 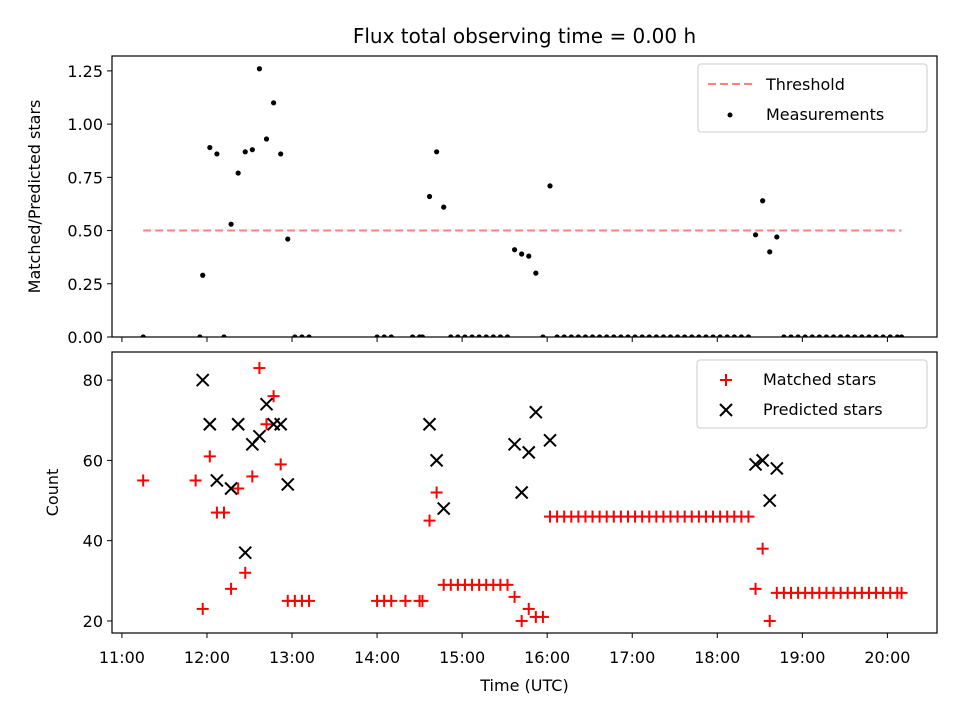 I want to click on legend-predicted-swatch, so click(x=726, y=410).